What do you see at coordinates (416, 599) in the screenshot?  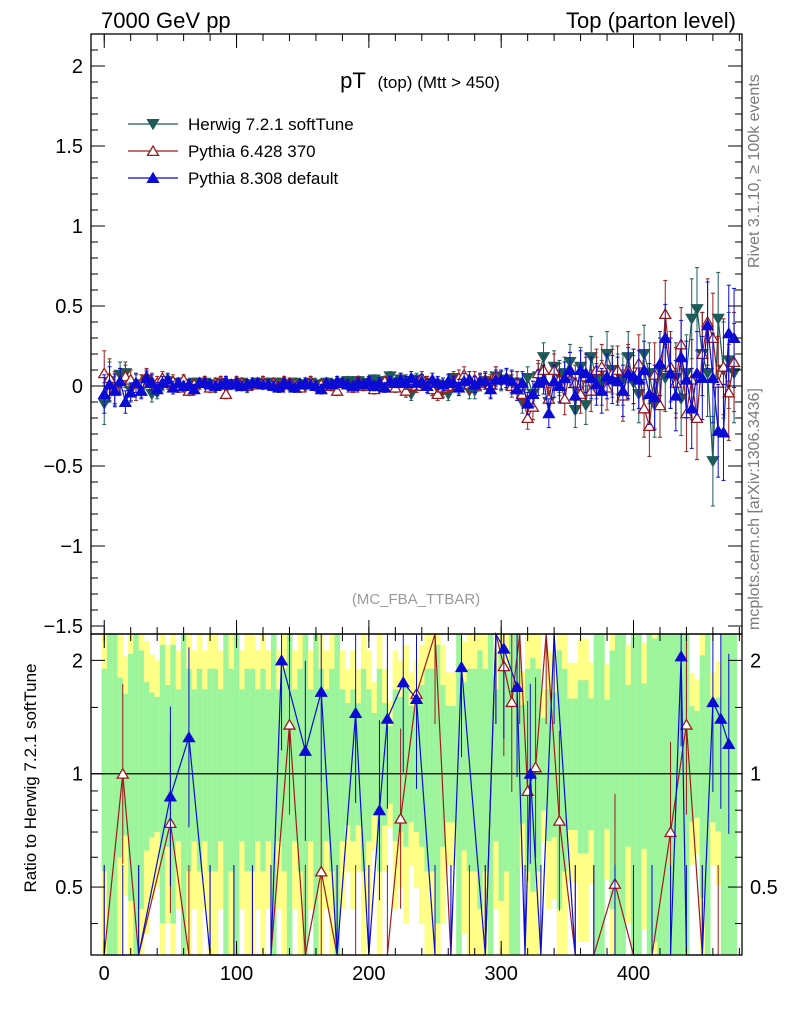 I see `watermark-label: (MC_FBA_TTBAR)` at bounding box center [416, 599].